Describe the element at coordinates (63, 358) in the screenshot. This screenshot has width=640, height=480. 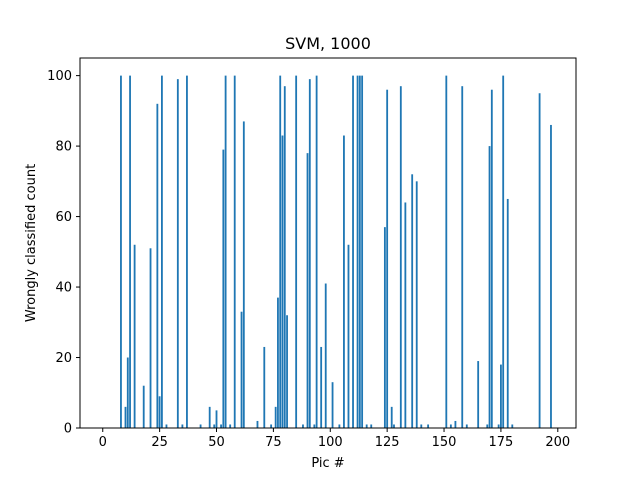
I see `y-tick-label: 20` at that location.